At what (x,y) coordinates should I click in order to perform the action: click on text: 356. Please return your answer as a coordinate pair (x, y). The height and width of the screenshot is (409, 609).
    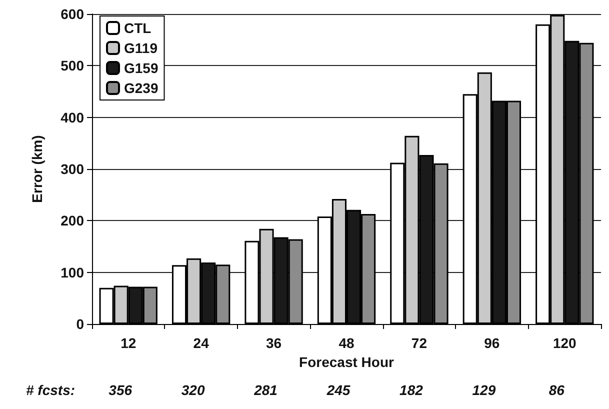
    Looking at the image, I should click on (120, 390).